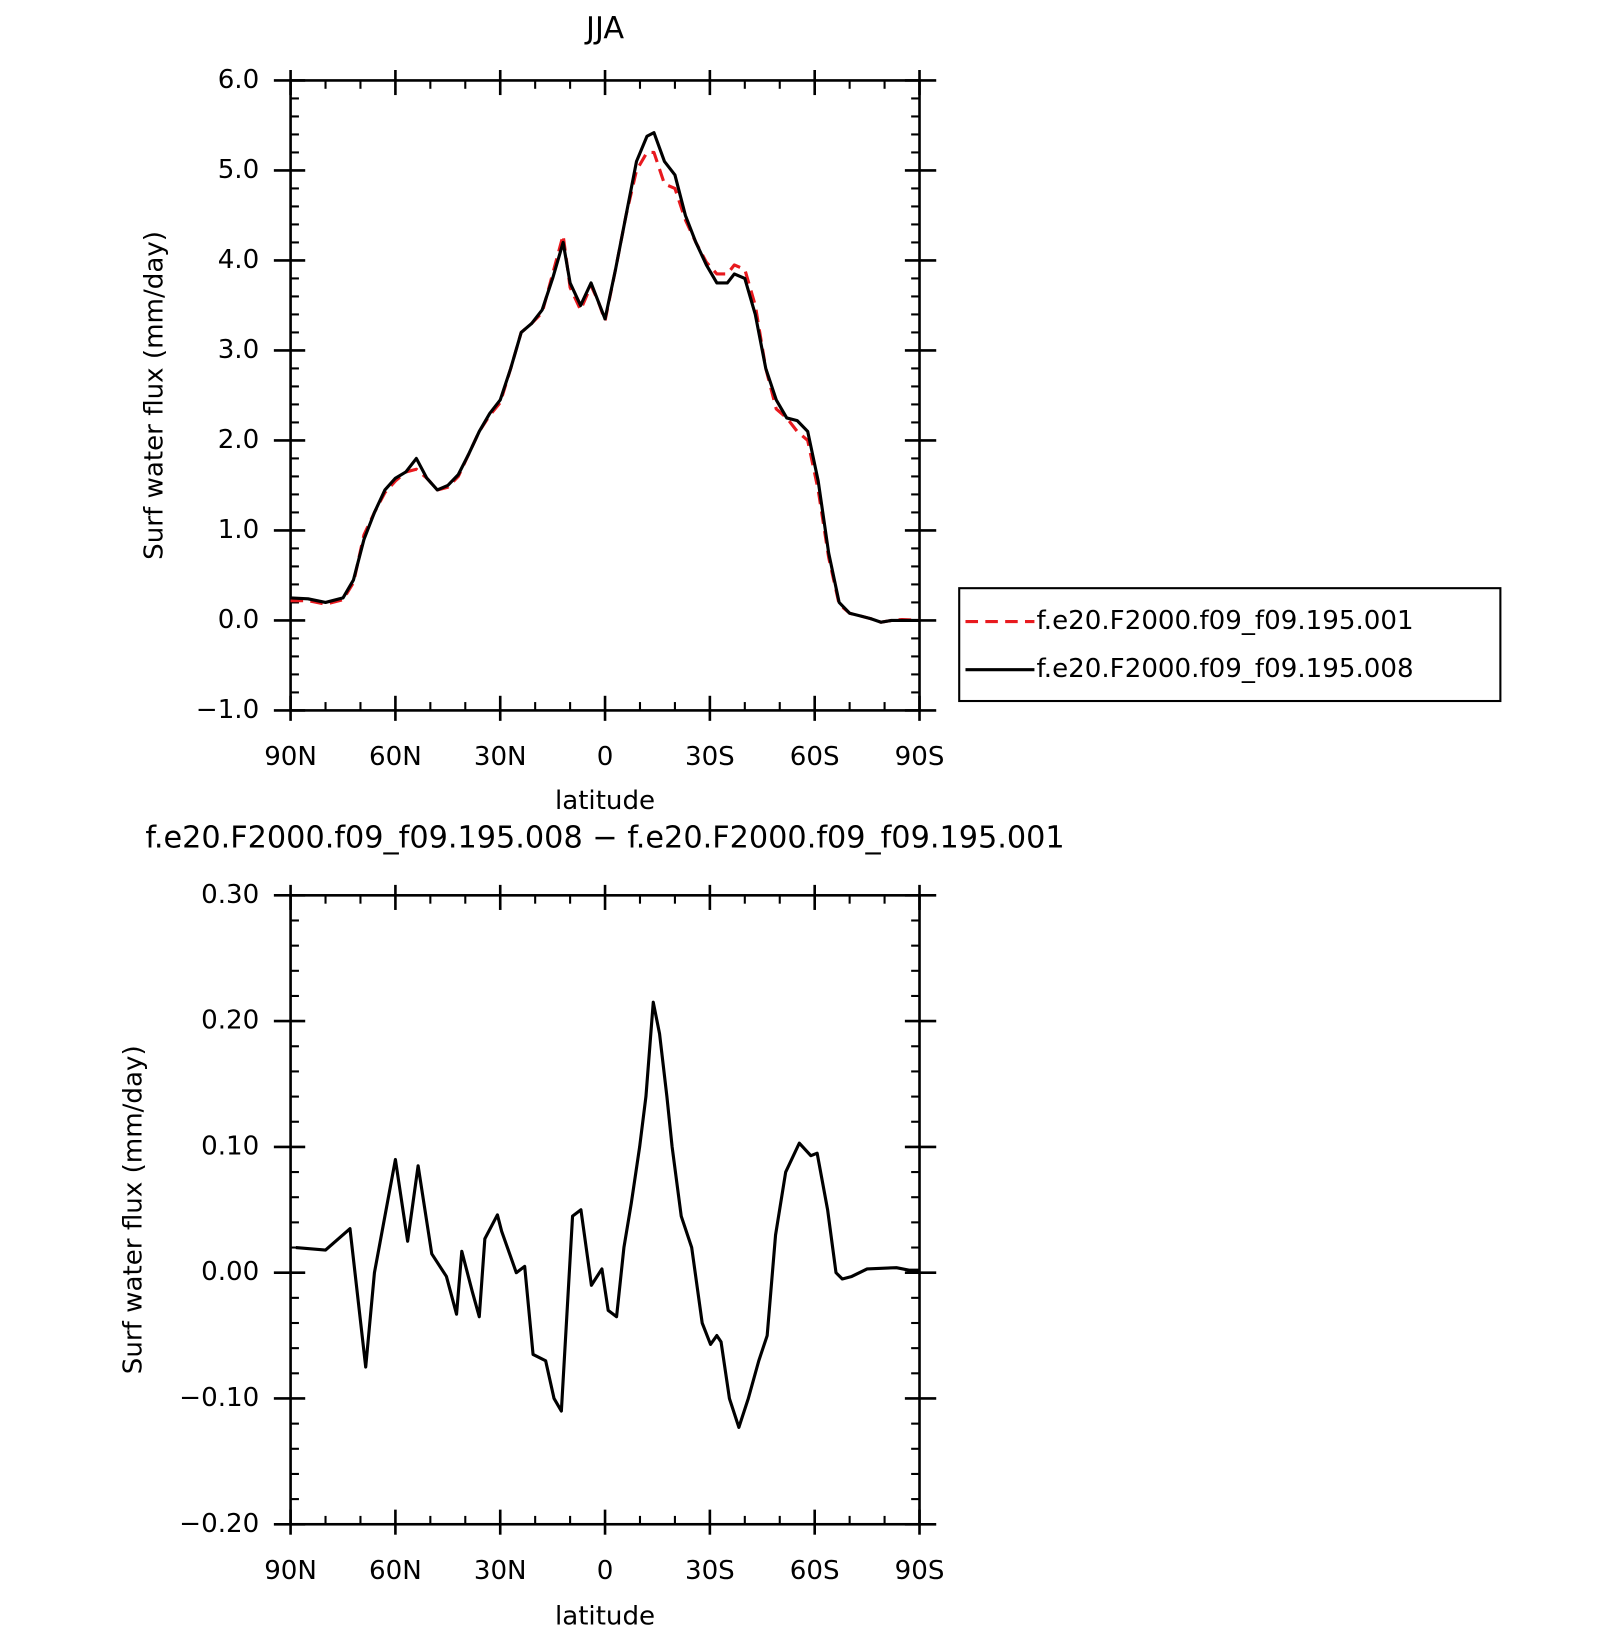 The width and height of the screenshot is (1605, 1635). What do you see at coordinates (239, 350) in the screenshot?
I see `y-tick-label: 3.0` at bounding box center [239, 350].